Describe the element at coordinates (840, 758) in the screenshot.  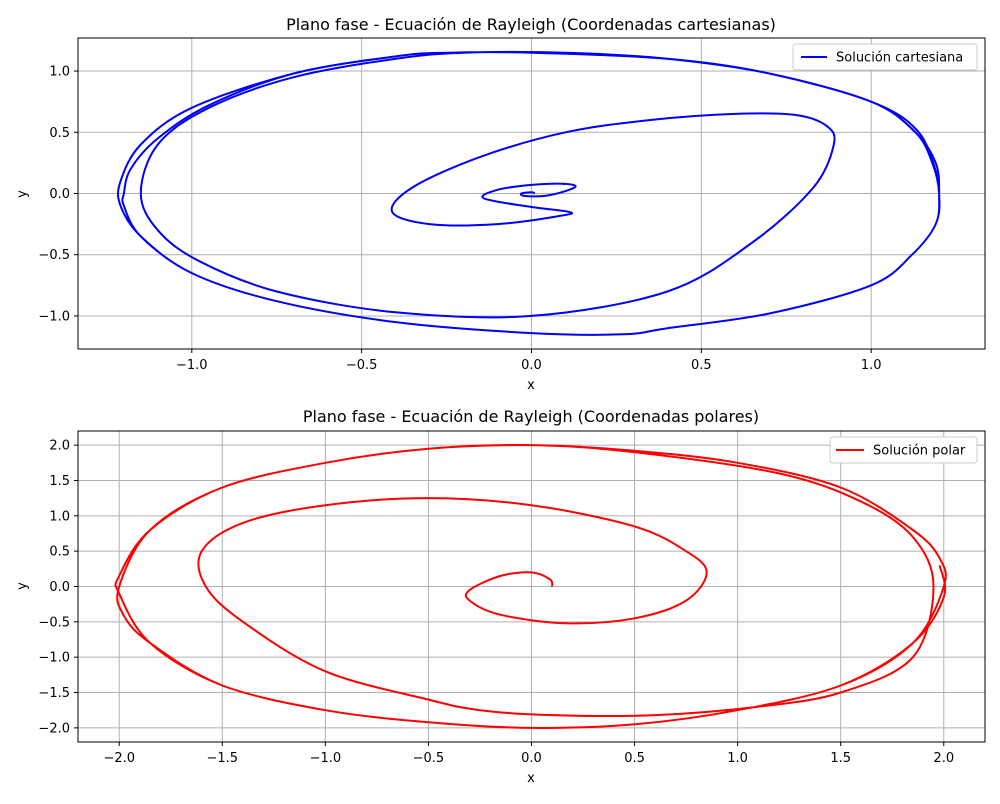
I see `x-tick-label: 1.5` at that location.